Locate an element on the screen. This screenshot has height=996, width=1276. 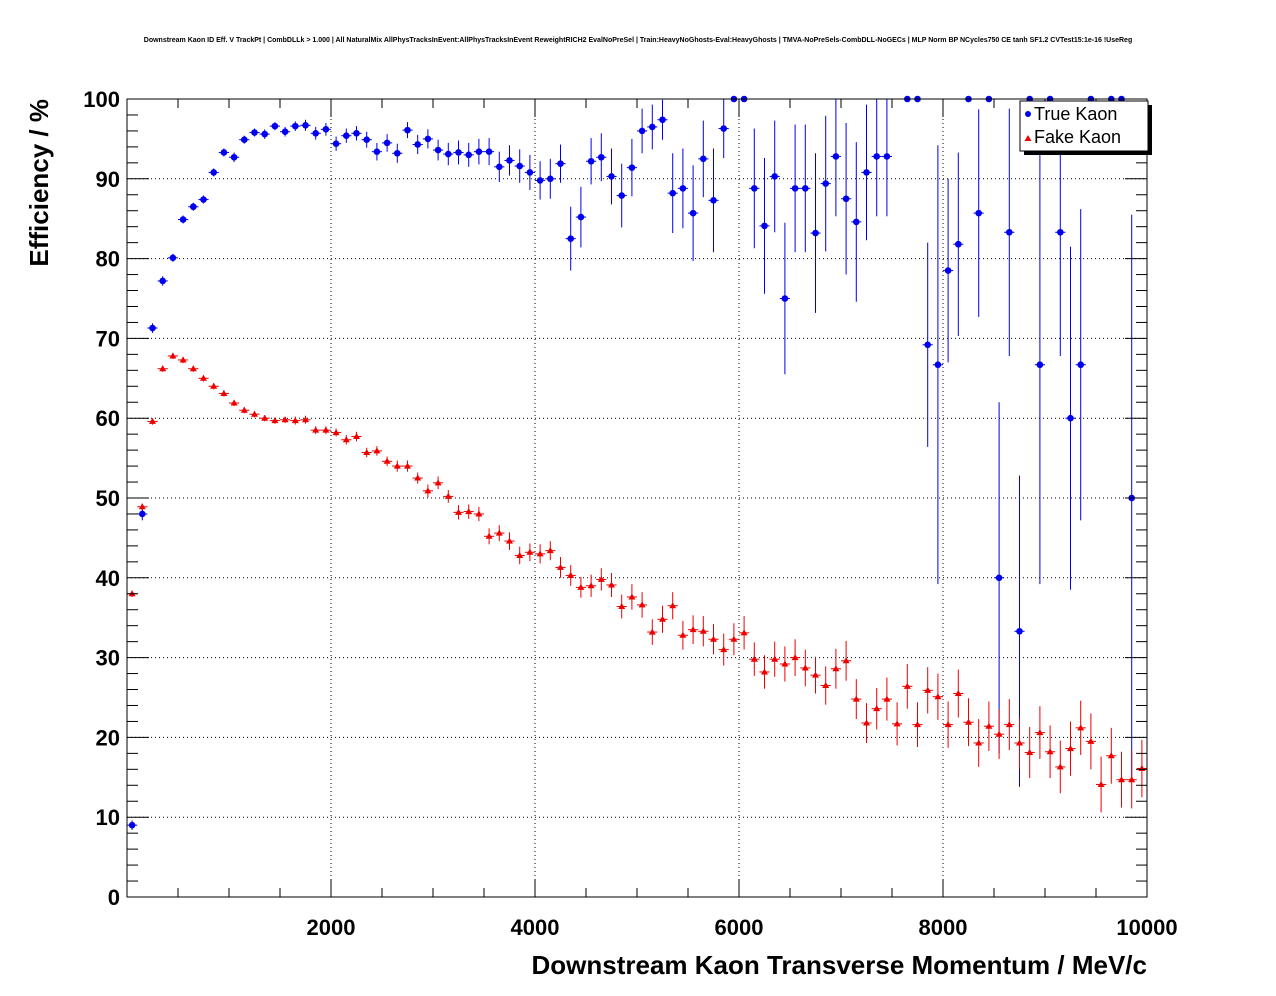
y-tick-label: 90 is located at coordinates (108, 179).